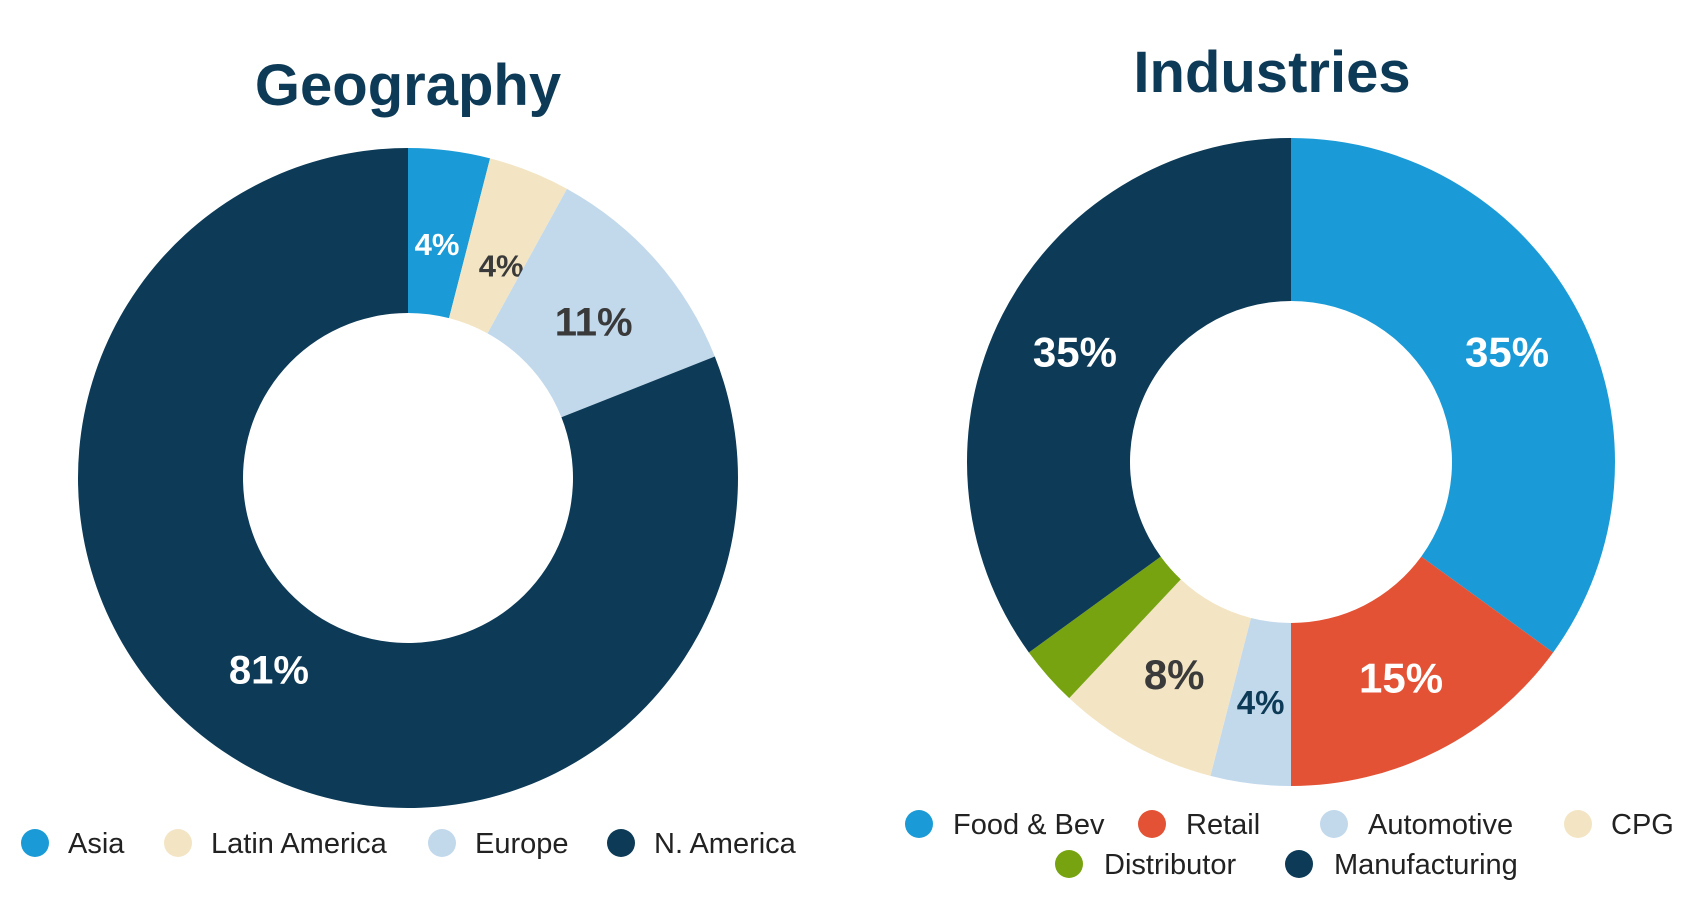  Describe the element at coordinates (1129, 395) in the screenshot. I see `slice-manufacturing` at that location.